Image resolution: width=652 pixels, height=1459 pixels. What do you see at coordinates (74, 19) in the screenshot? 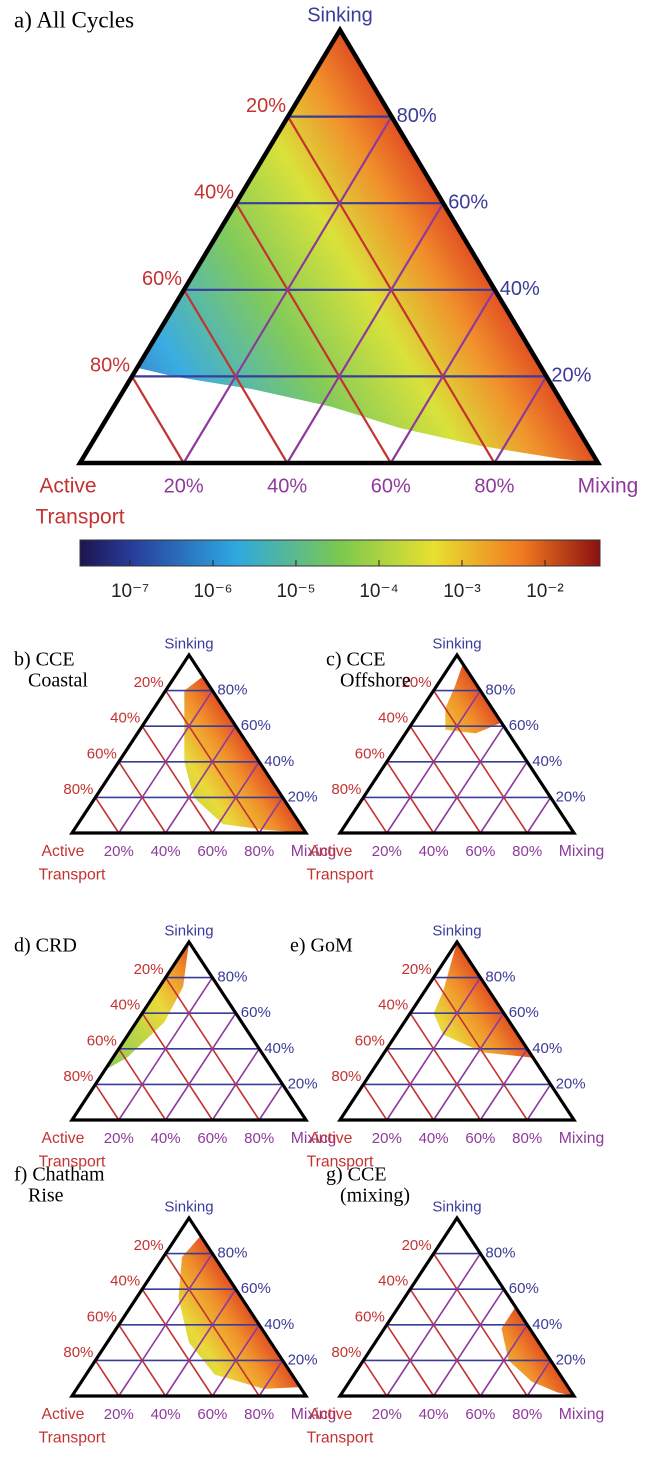
I see `panel-label: a) All Cycles` at bounding box center [74, 19].